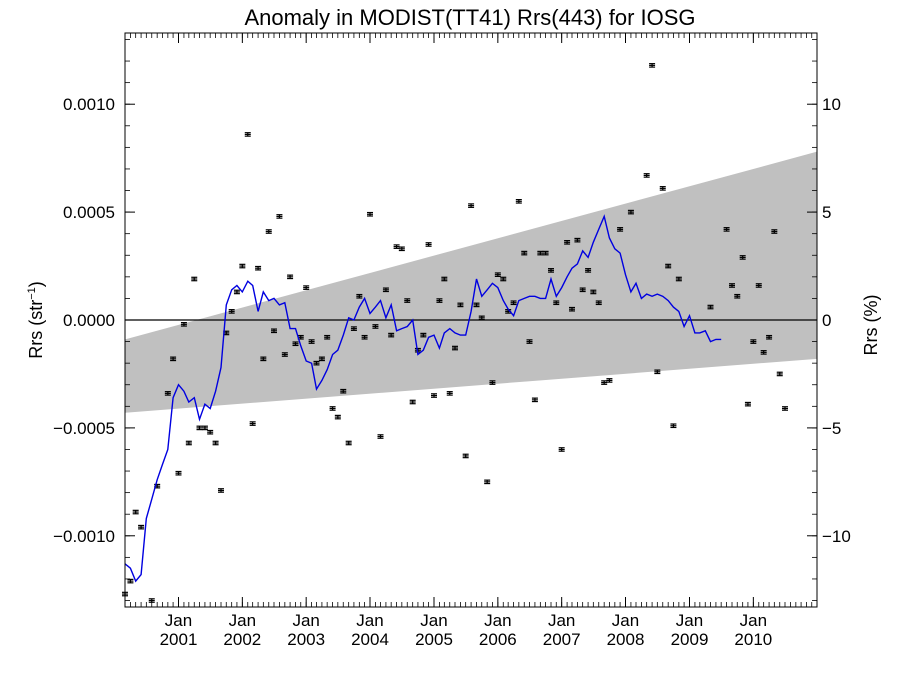 The image size is (900, 675). What do you see at coordinates (84, 536) in the screenshot?
I see `y-left-tick-label: −0.0010` at bounding box center [84, 536].